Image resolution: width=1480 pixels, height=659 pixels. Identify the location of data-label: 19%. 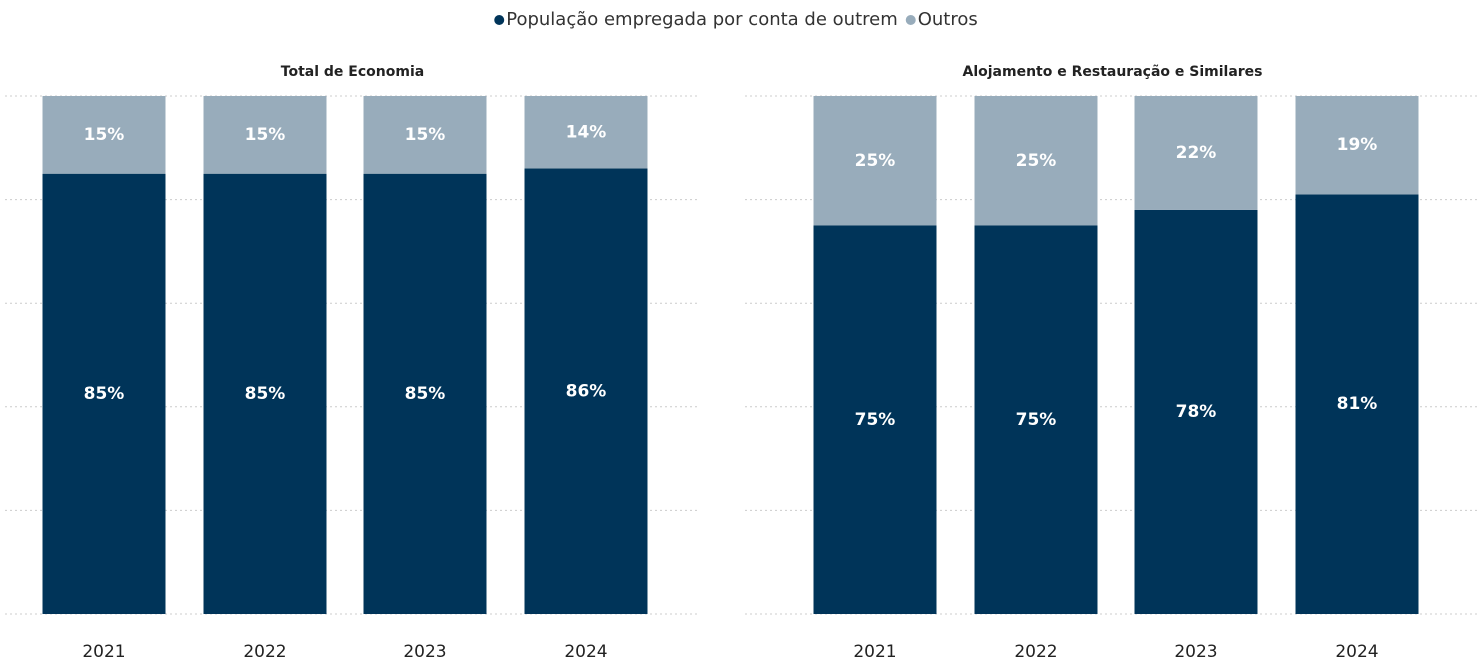
(1357, 145).